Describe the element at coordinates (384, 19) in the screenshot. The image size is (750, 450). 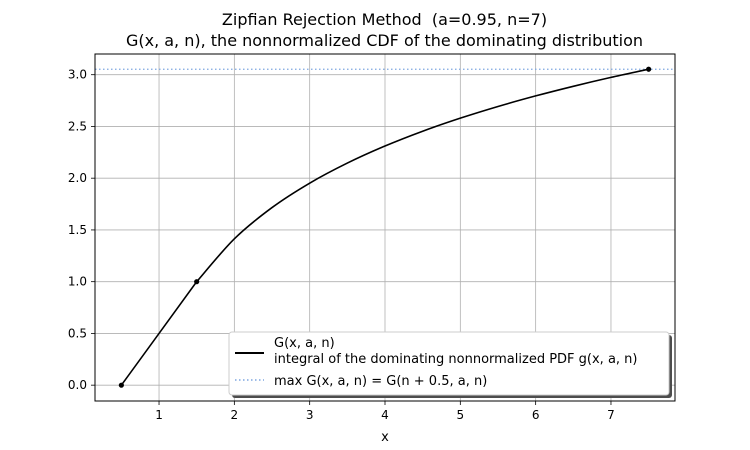
I see `chart-title: Zipfian Rejection Method (a=0.95, n=7)` at that location.